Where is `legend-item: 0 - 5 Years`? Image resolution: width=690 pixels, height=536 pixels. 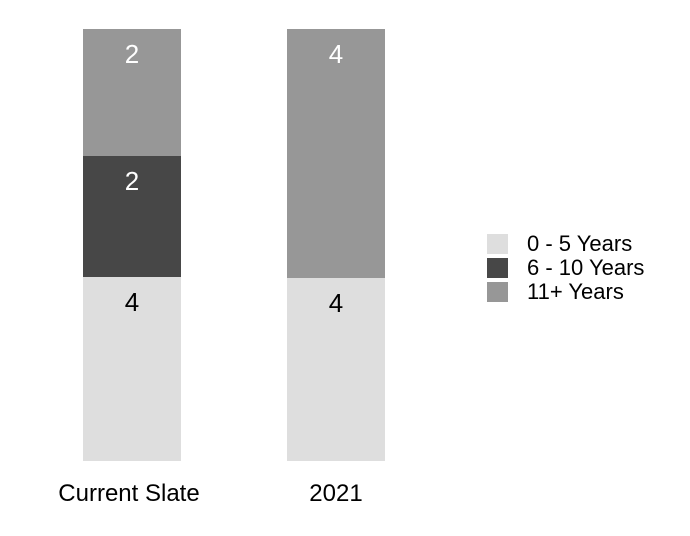
legend-item: 0 - 5 Years is located at coordinates (565, 243).